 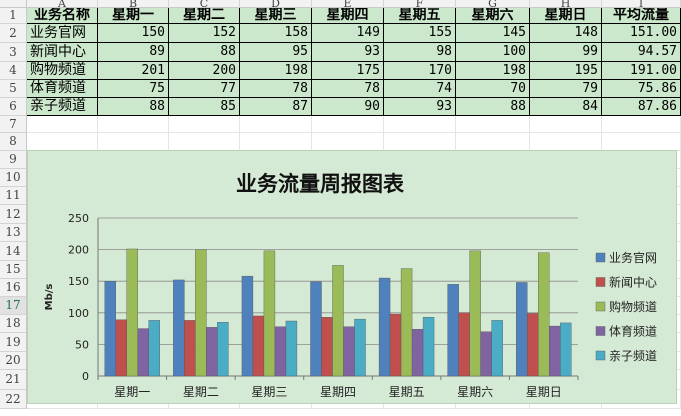 I want to click on value-cell: 98, so click(x=420, y=52).